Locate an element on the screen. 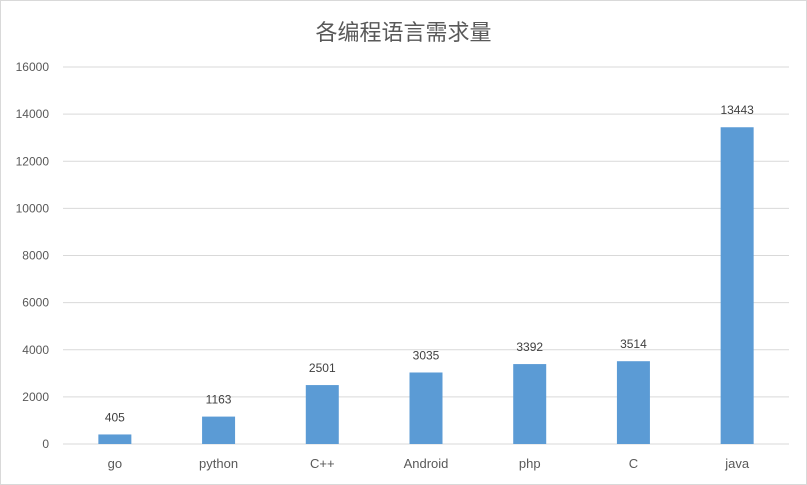  data-label: 405 is located at coordinates (115, 417).